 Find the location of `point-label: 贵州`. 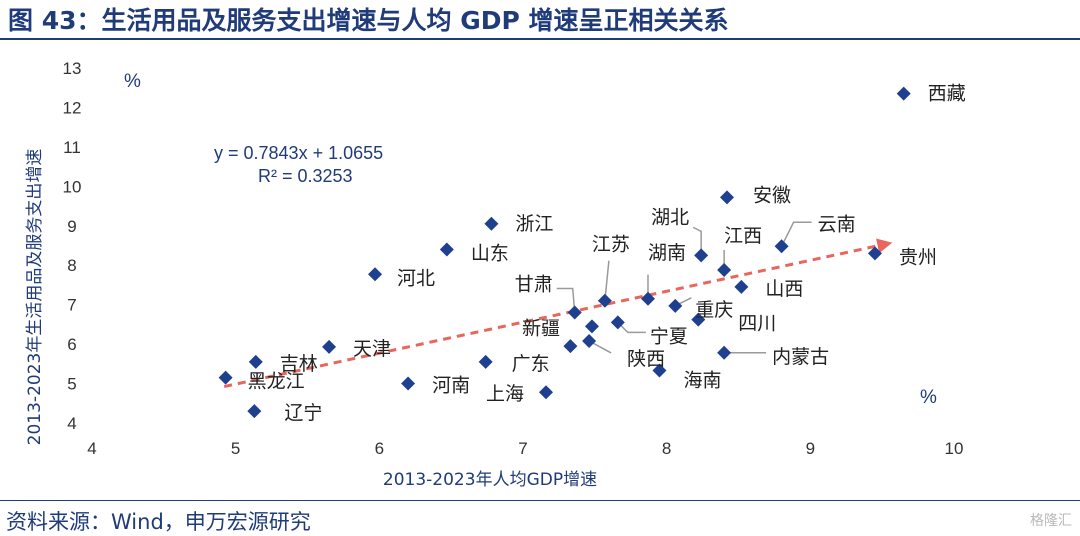

point-label: 贵州 is located at coordinates (918, 257).